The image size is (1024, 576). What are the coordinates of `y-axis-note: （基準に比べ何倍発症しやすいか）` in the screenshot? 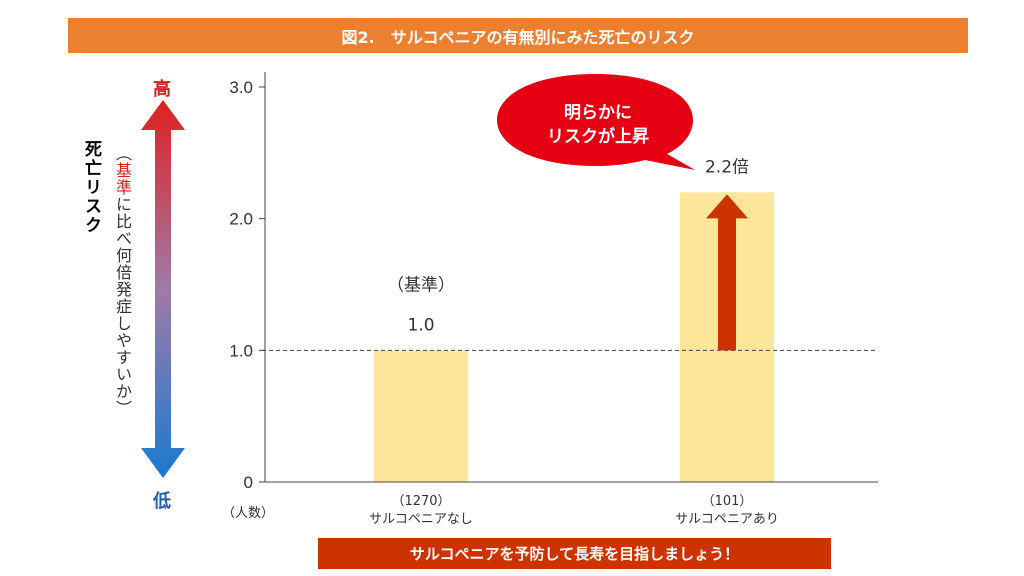 It's located at (122, 281).